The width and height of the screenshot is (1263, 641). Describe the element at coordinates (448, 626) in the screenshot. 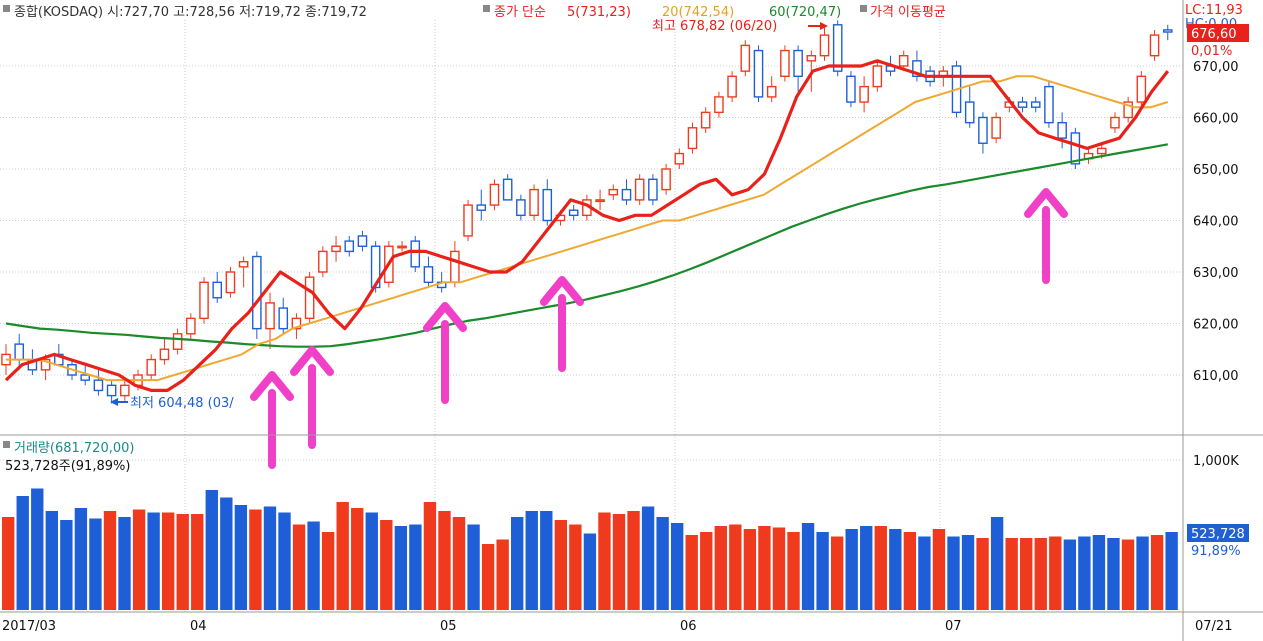

I see `x-tick-label: 05` at that location.